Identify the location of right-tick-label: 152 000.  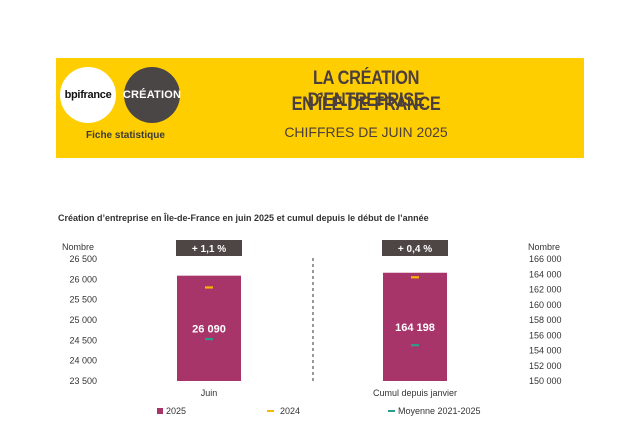
(545, 366).